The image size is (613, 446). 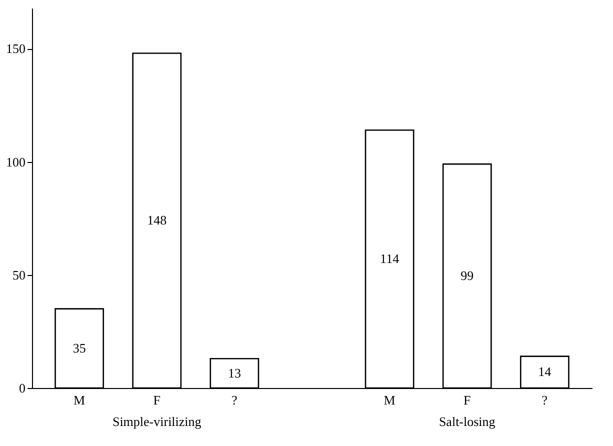 What do you see at coordinates (467, 276) in the screenshot?
I see `data-label: 99` at bounding box center [467, 276].